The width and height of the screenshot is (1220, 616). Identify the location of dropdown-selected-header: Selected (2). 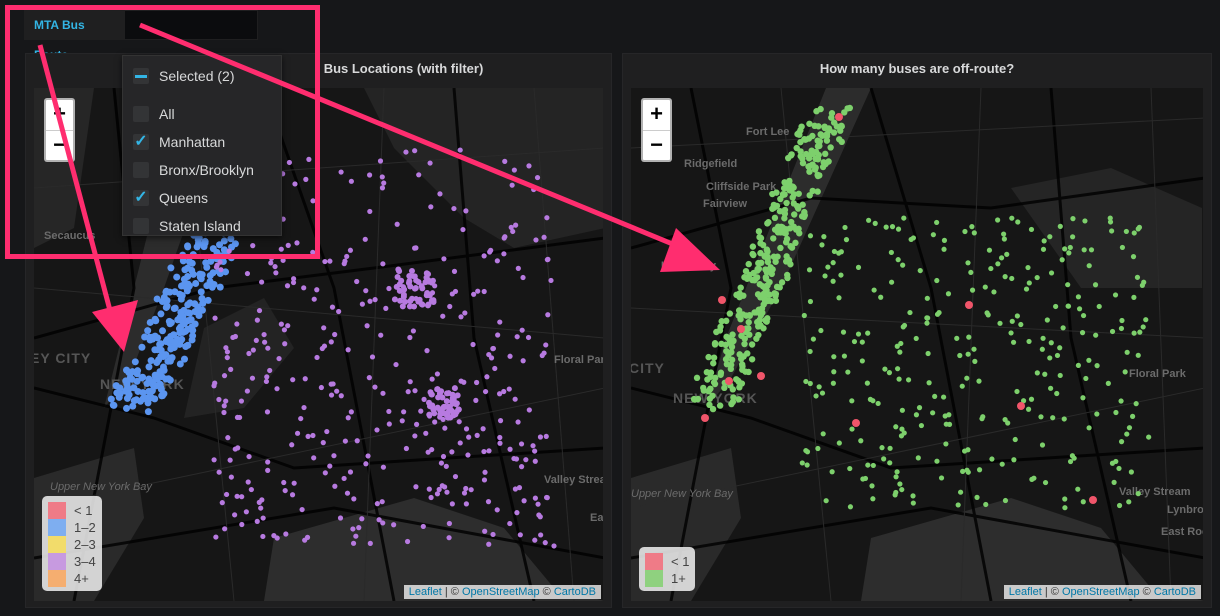
(202, 76).